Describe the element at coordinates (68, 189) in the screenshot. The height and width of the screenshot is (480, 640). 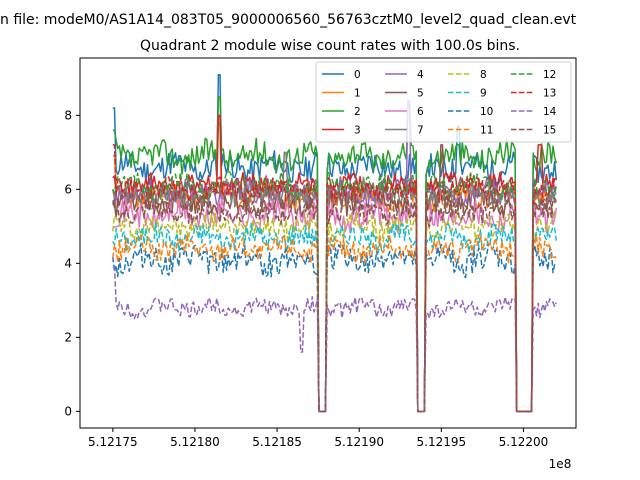
I see `y-tick-label: 6` at that location.